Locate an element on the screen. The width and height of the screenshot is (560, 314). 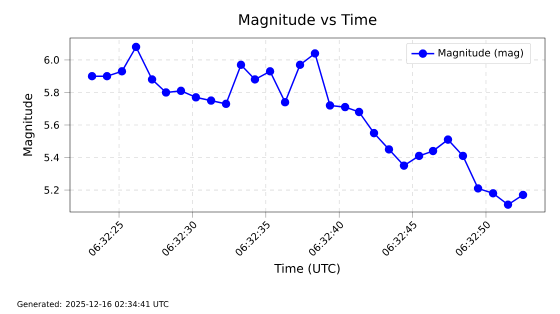
legend-label: Magnitude (mag) is located at coordinates (480, 53).